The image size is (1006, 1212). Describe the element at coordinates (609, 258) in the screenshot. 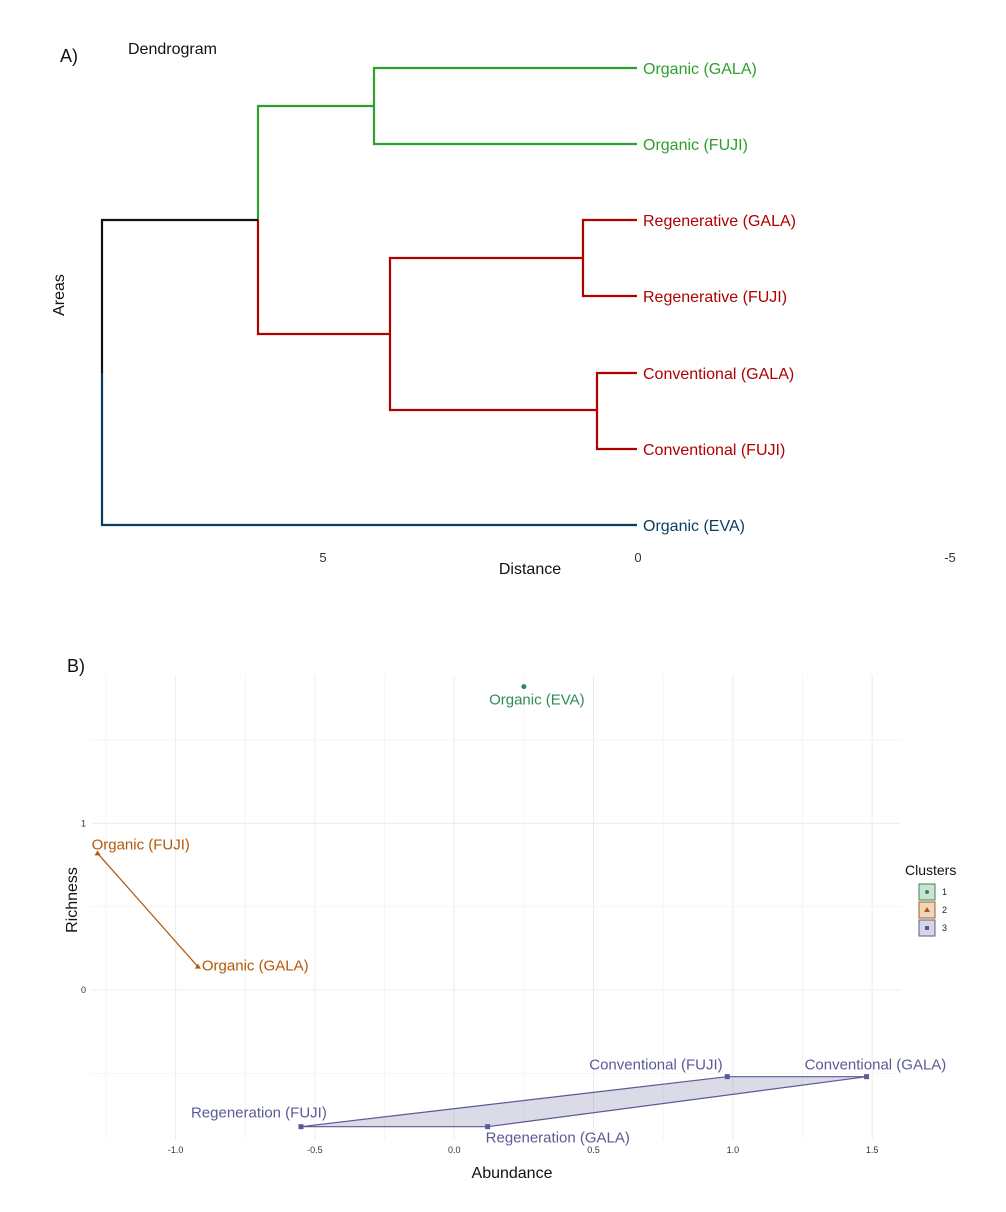

I see `branch-regenerative` at that location.